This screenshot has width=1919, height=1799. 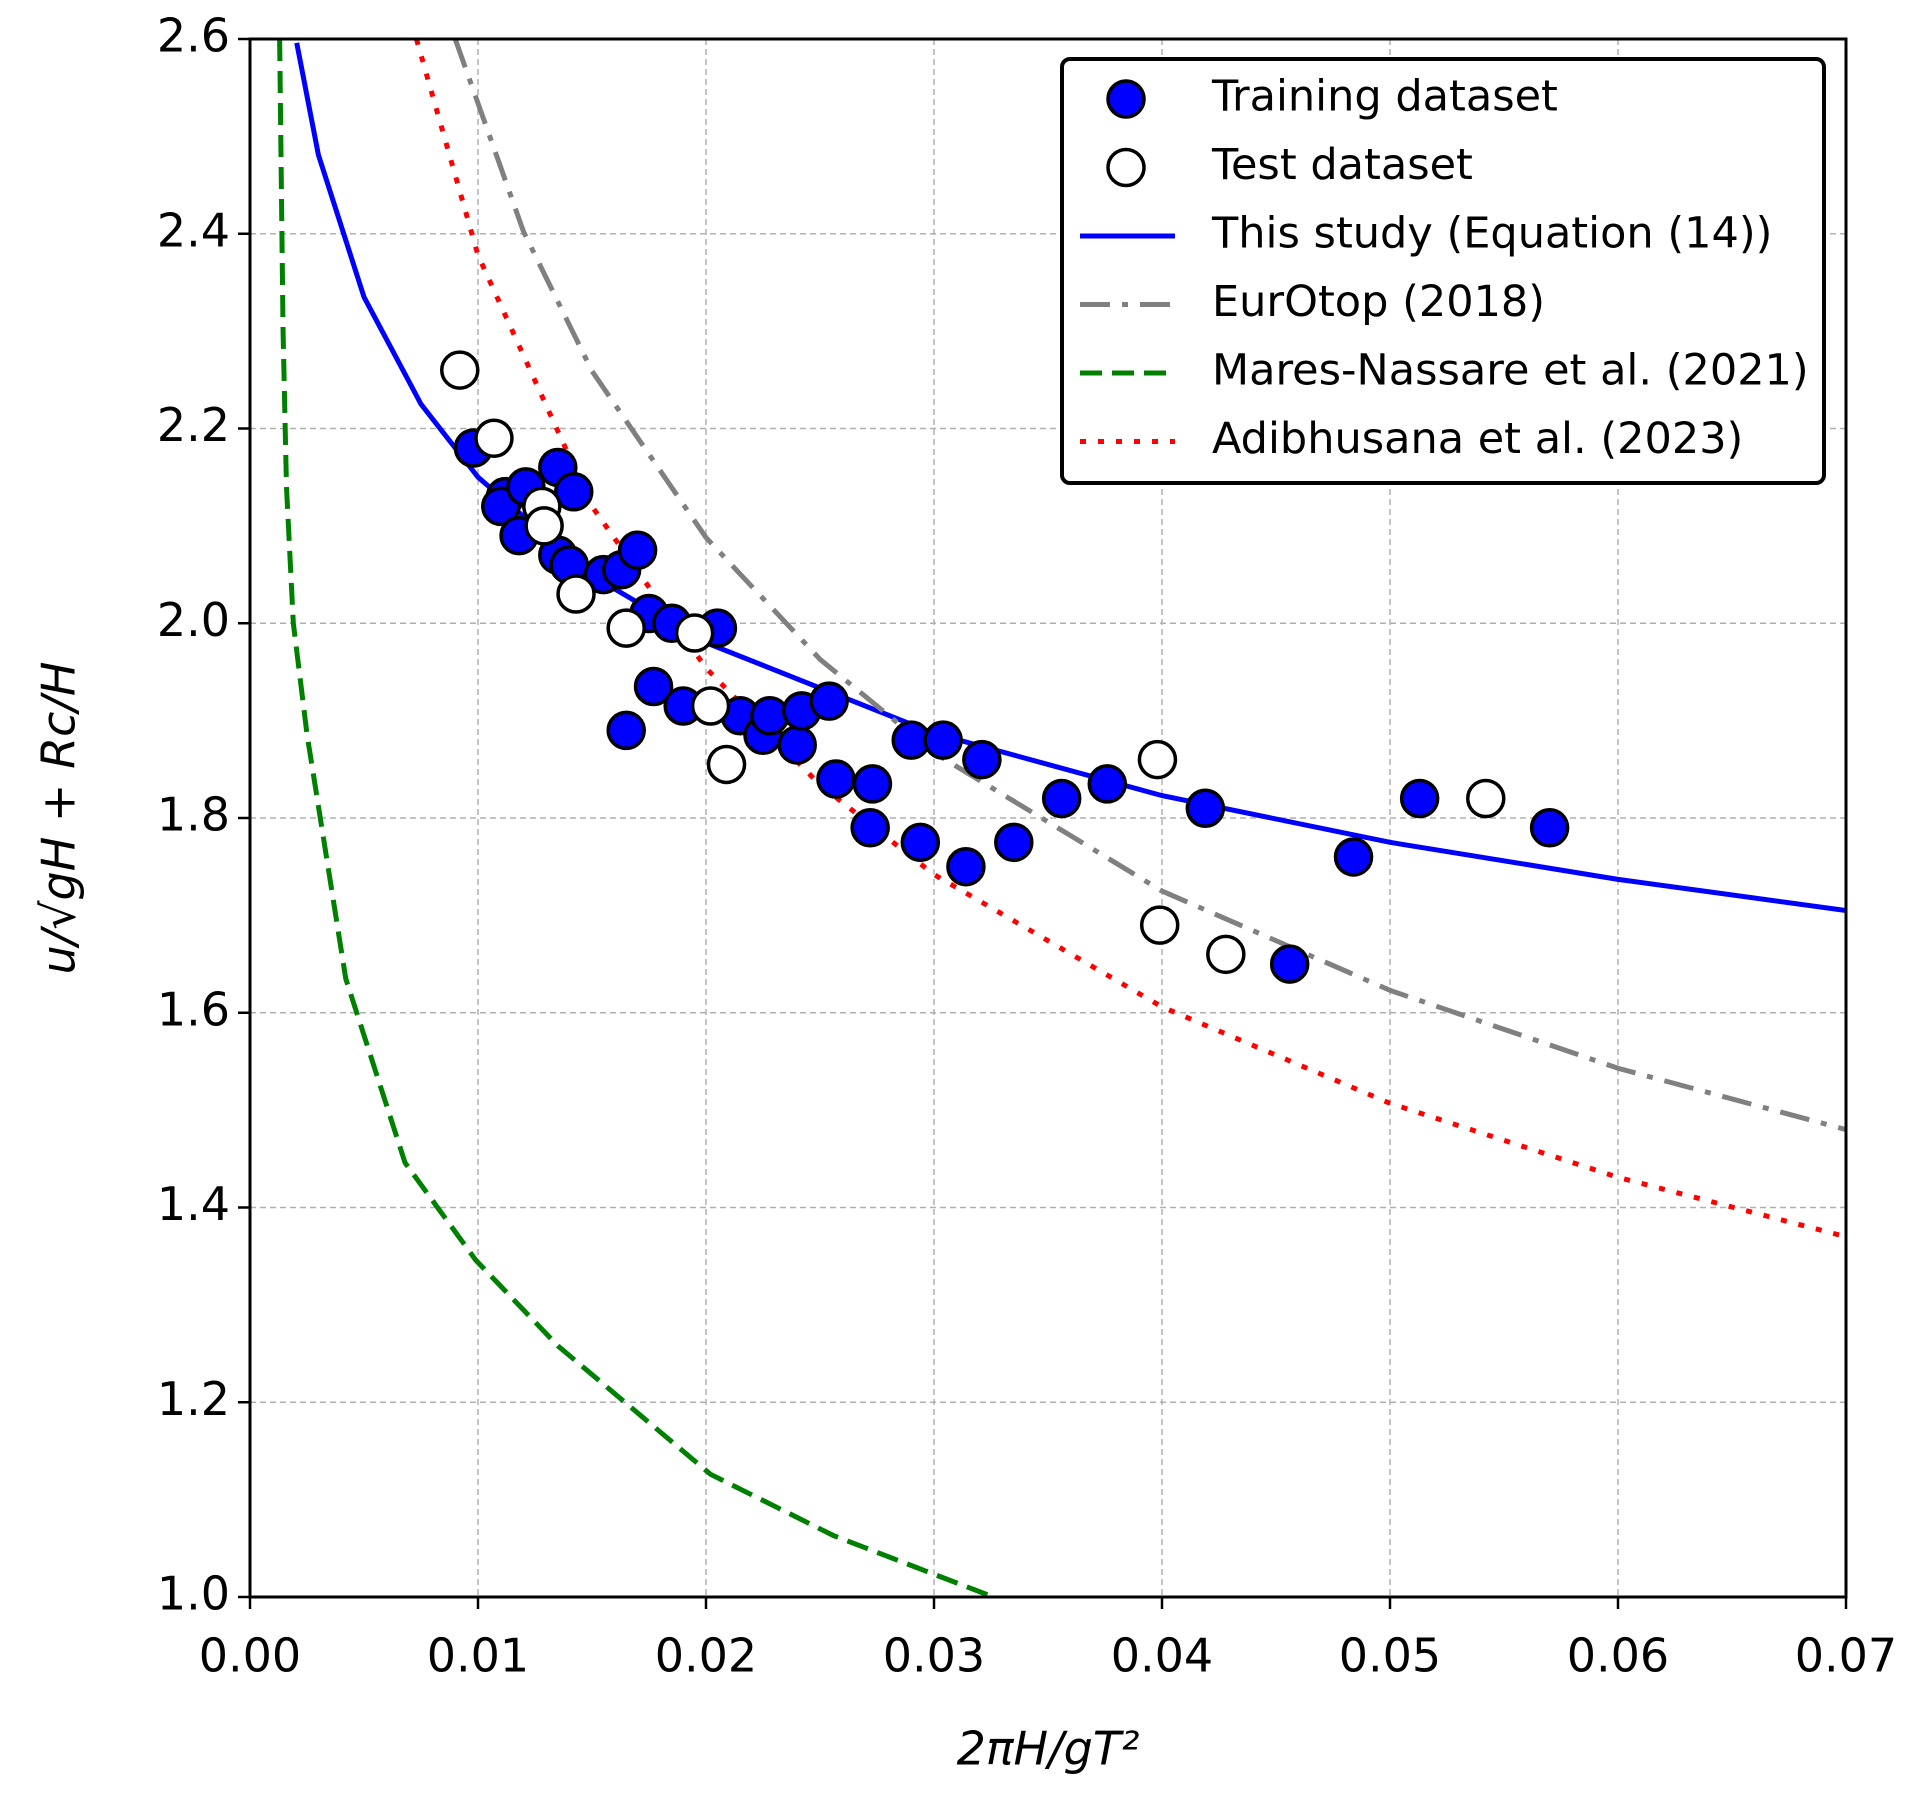 I want to click on y-tick-label: 1.6, so click(x=193, y=1009).